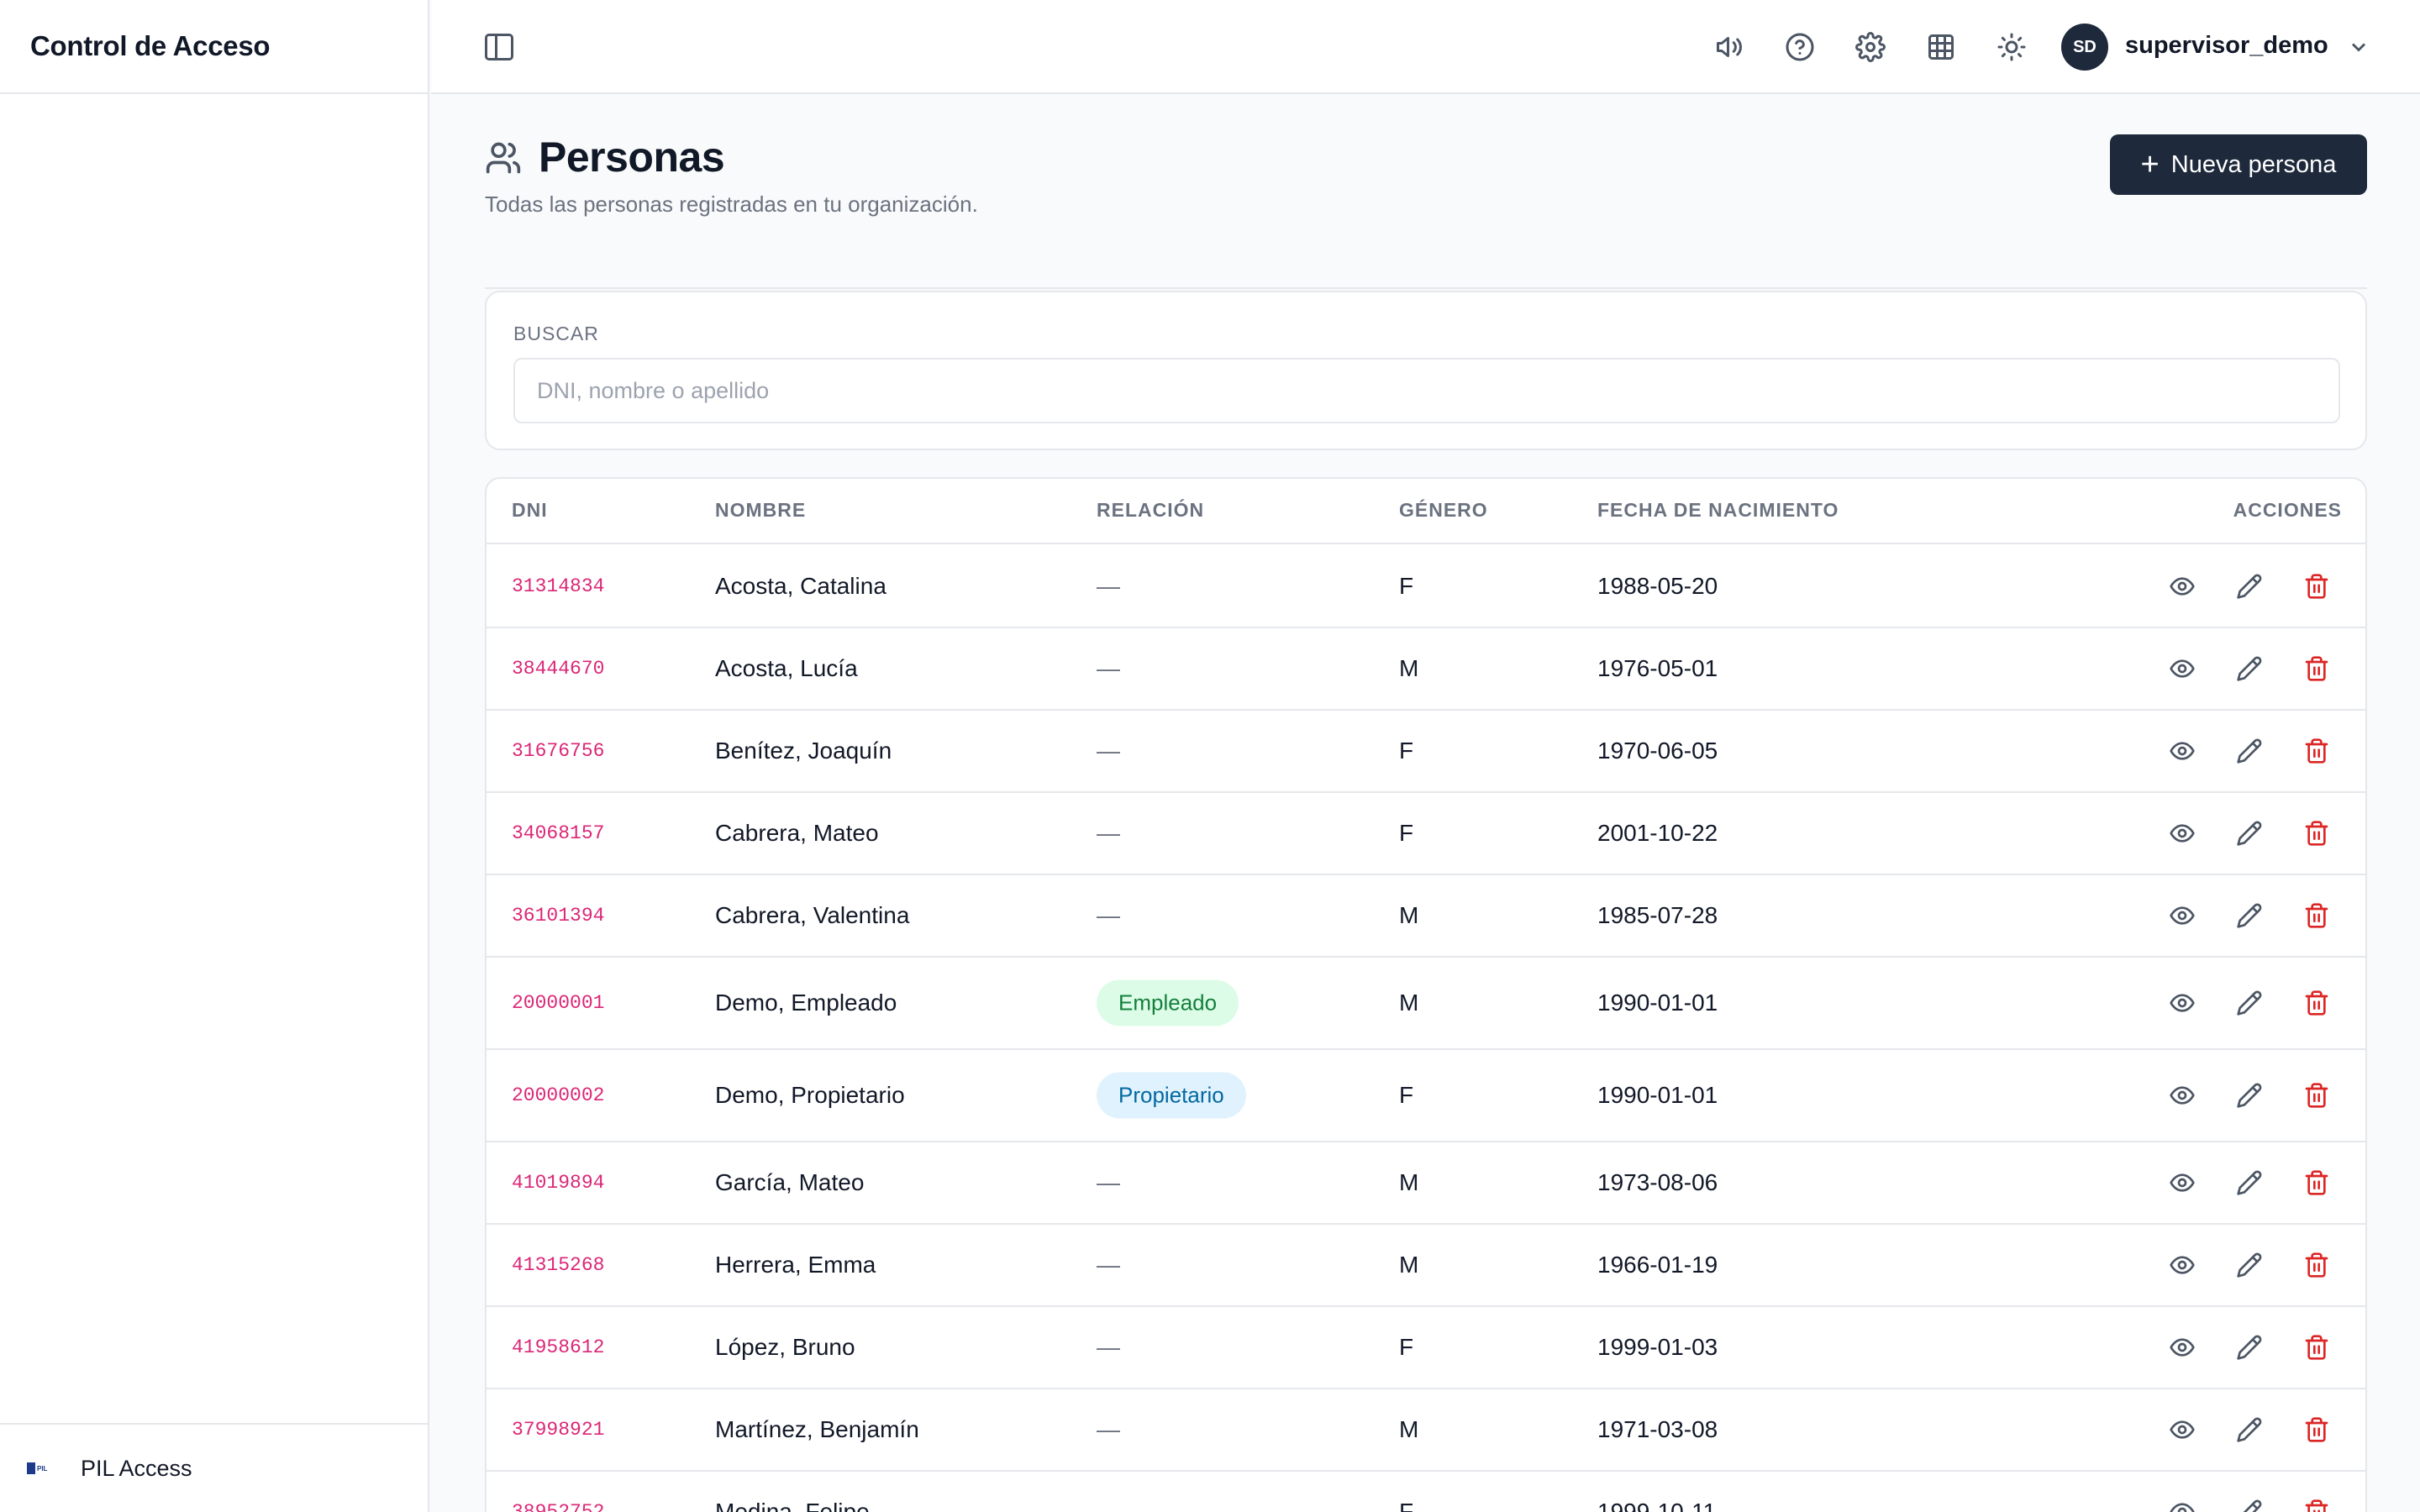  Describe the element at coordinates (797, 833) in the screenshot. I see `name-cell: Cabrera, Mateo` at that location.